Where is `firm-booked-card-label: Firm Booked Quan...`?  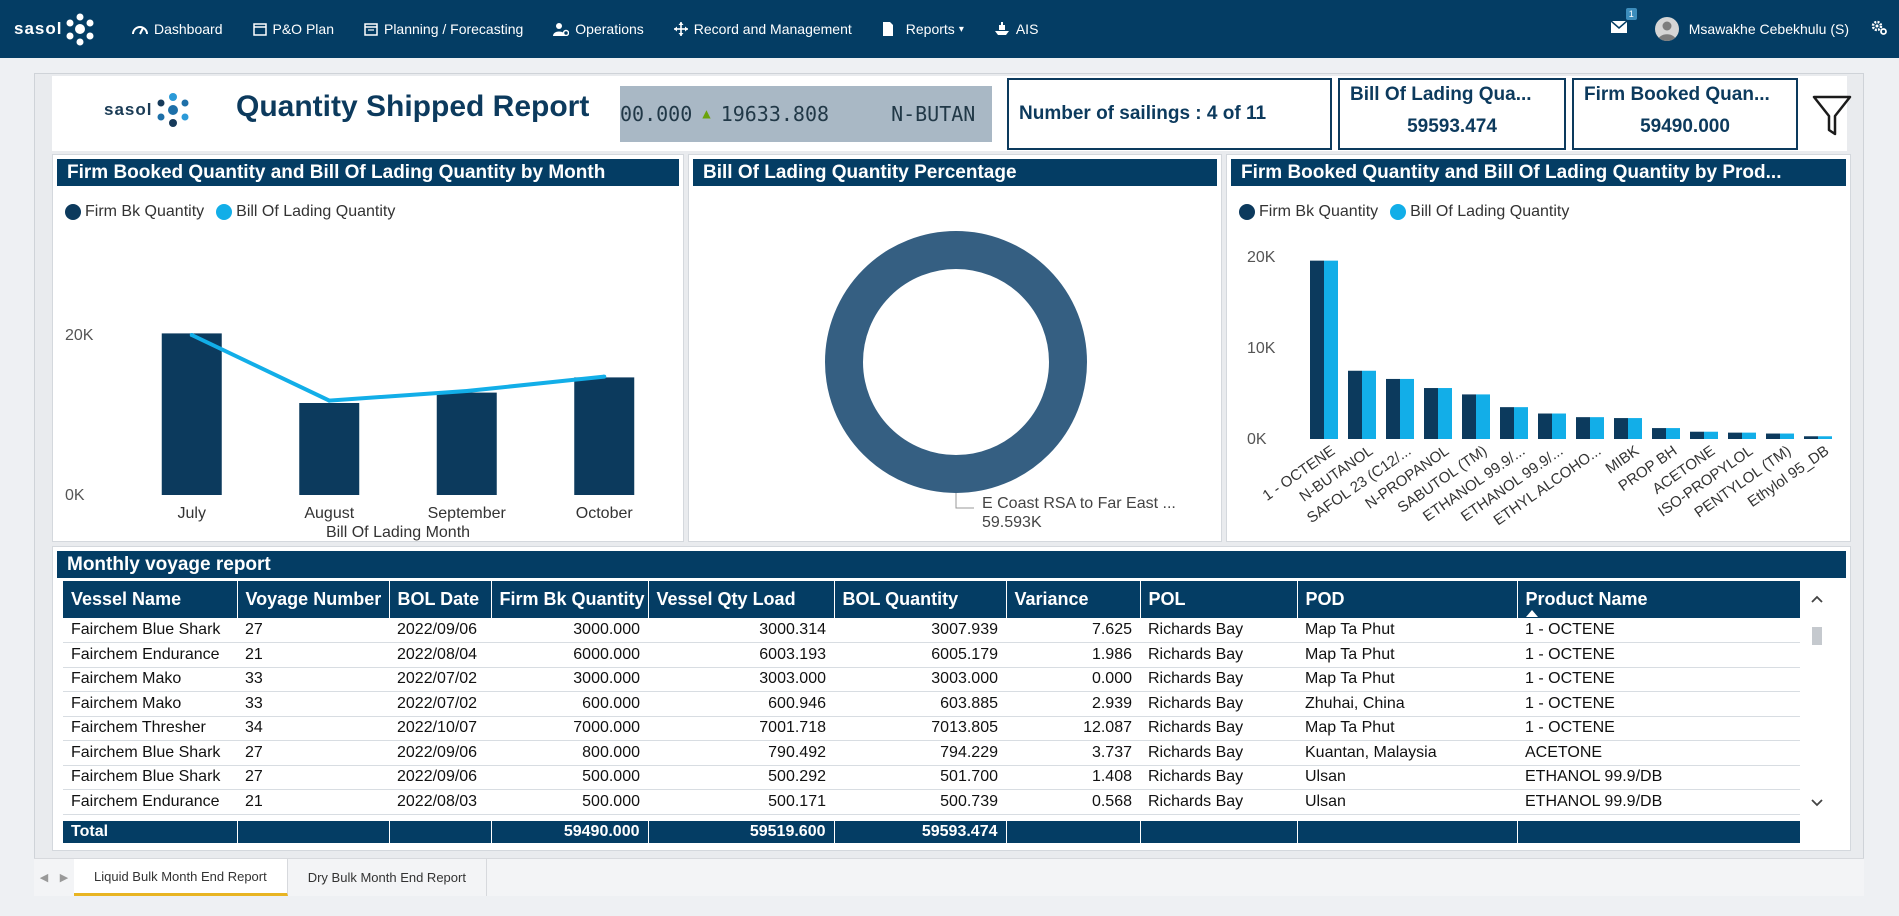 firm-booked-card-label: Firm Booked Quan... is located at coordinates (1677, 94).